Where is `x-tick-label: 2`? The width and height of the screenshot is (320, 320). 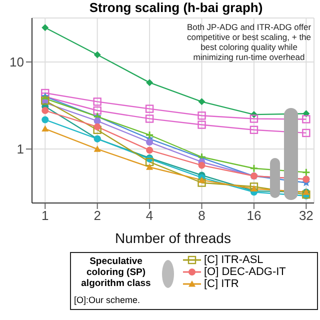
x-tick-label: 2 is located at coordinates (97, 216).